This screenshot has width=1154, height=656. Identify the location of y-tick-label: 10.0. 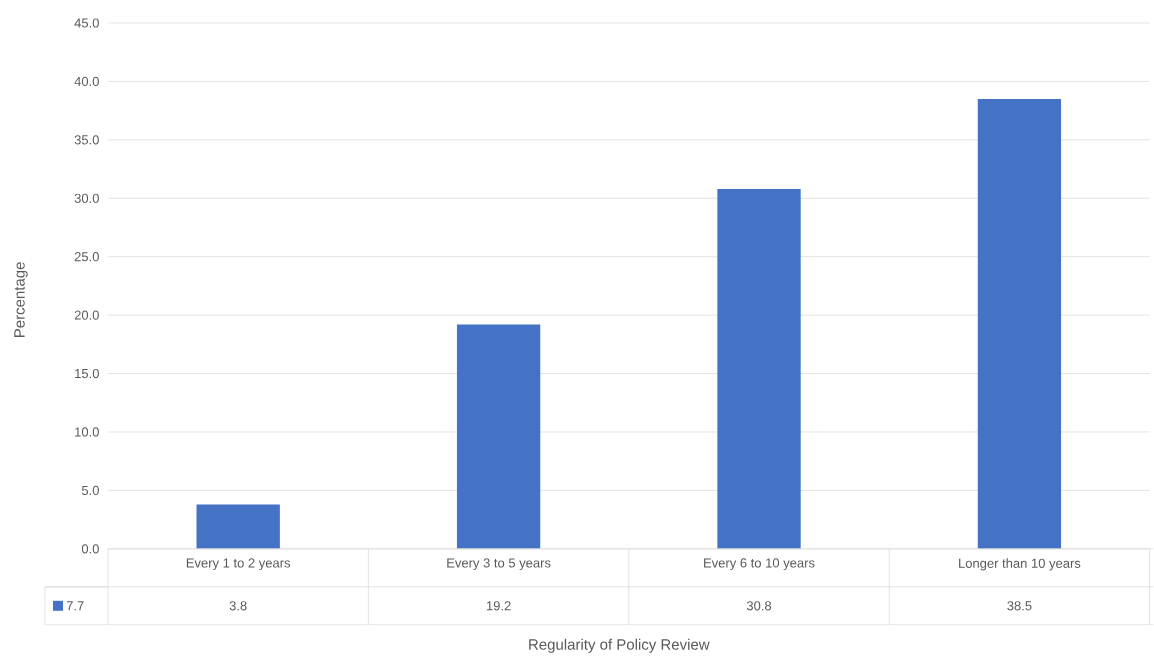
(87, 432).